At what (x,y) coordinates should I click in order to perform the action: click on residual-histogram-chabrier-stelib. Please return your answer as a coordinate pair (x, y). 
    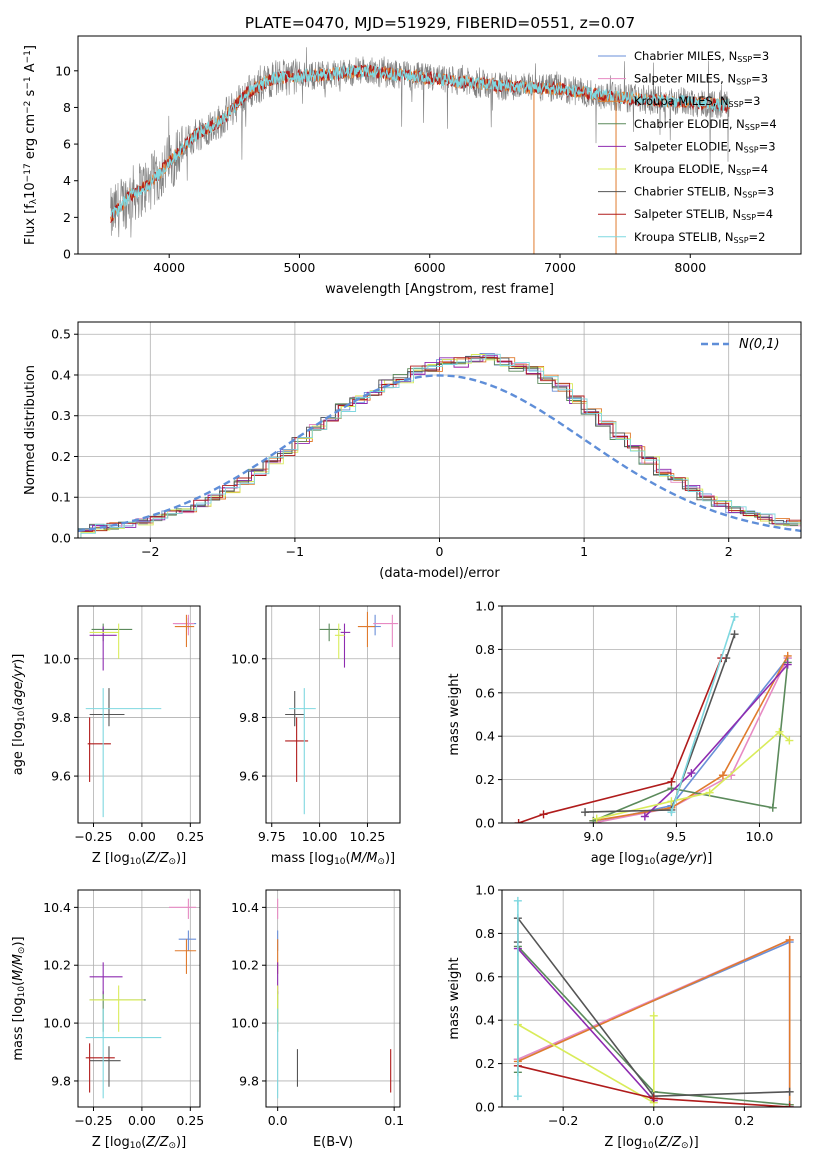
    Looking at the image, I should click on (438, 444).